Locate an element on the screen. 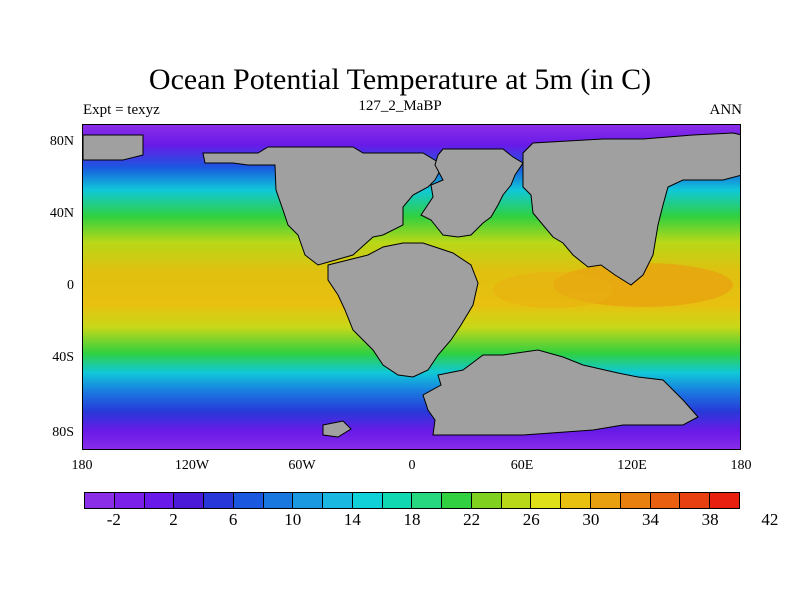  colorbar-label: 10 is located at coordinates (293, 519).